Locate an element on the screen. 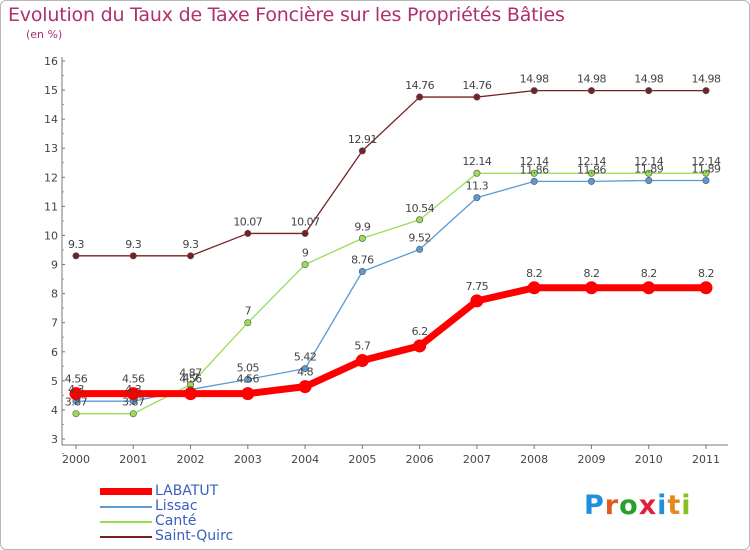 The width and height of the screenshot is (750, 550). proxiti-logo: Proxiti is located at coordinates (638, 505).